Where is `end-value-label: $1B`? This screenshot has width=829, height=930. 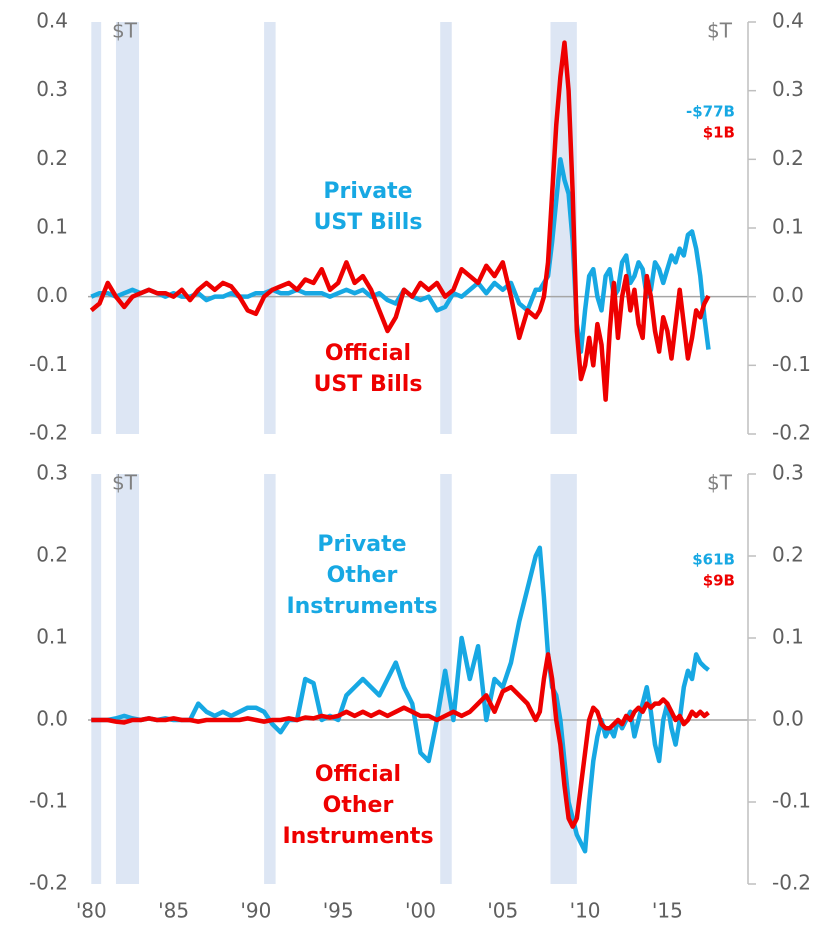
end-value-label: $1B is located at coordinates (719, 133).